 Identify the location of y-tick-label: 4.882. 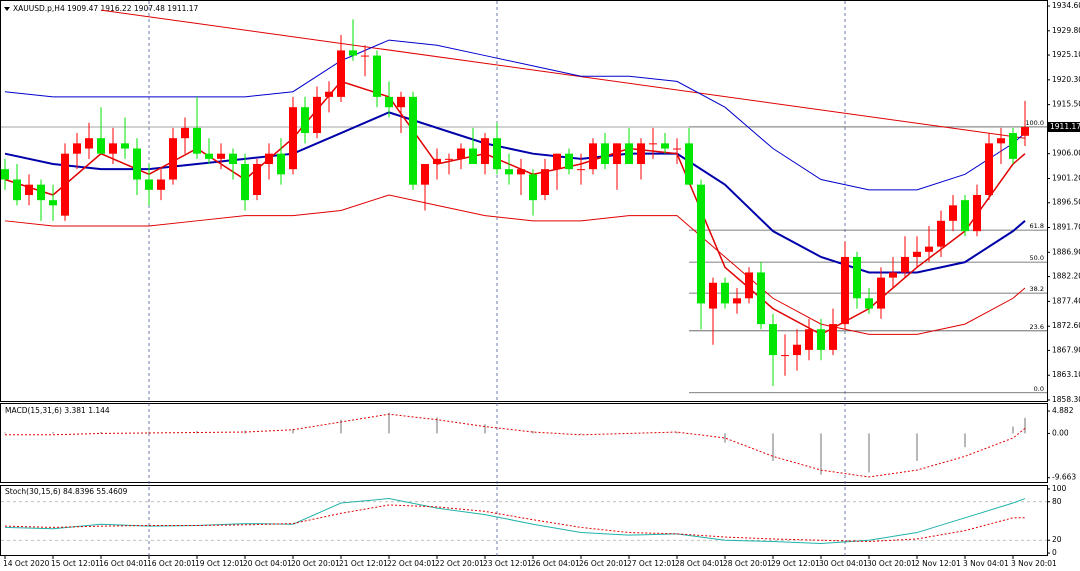
(1063, 410).